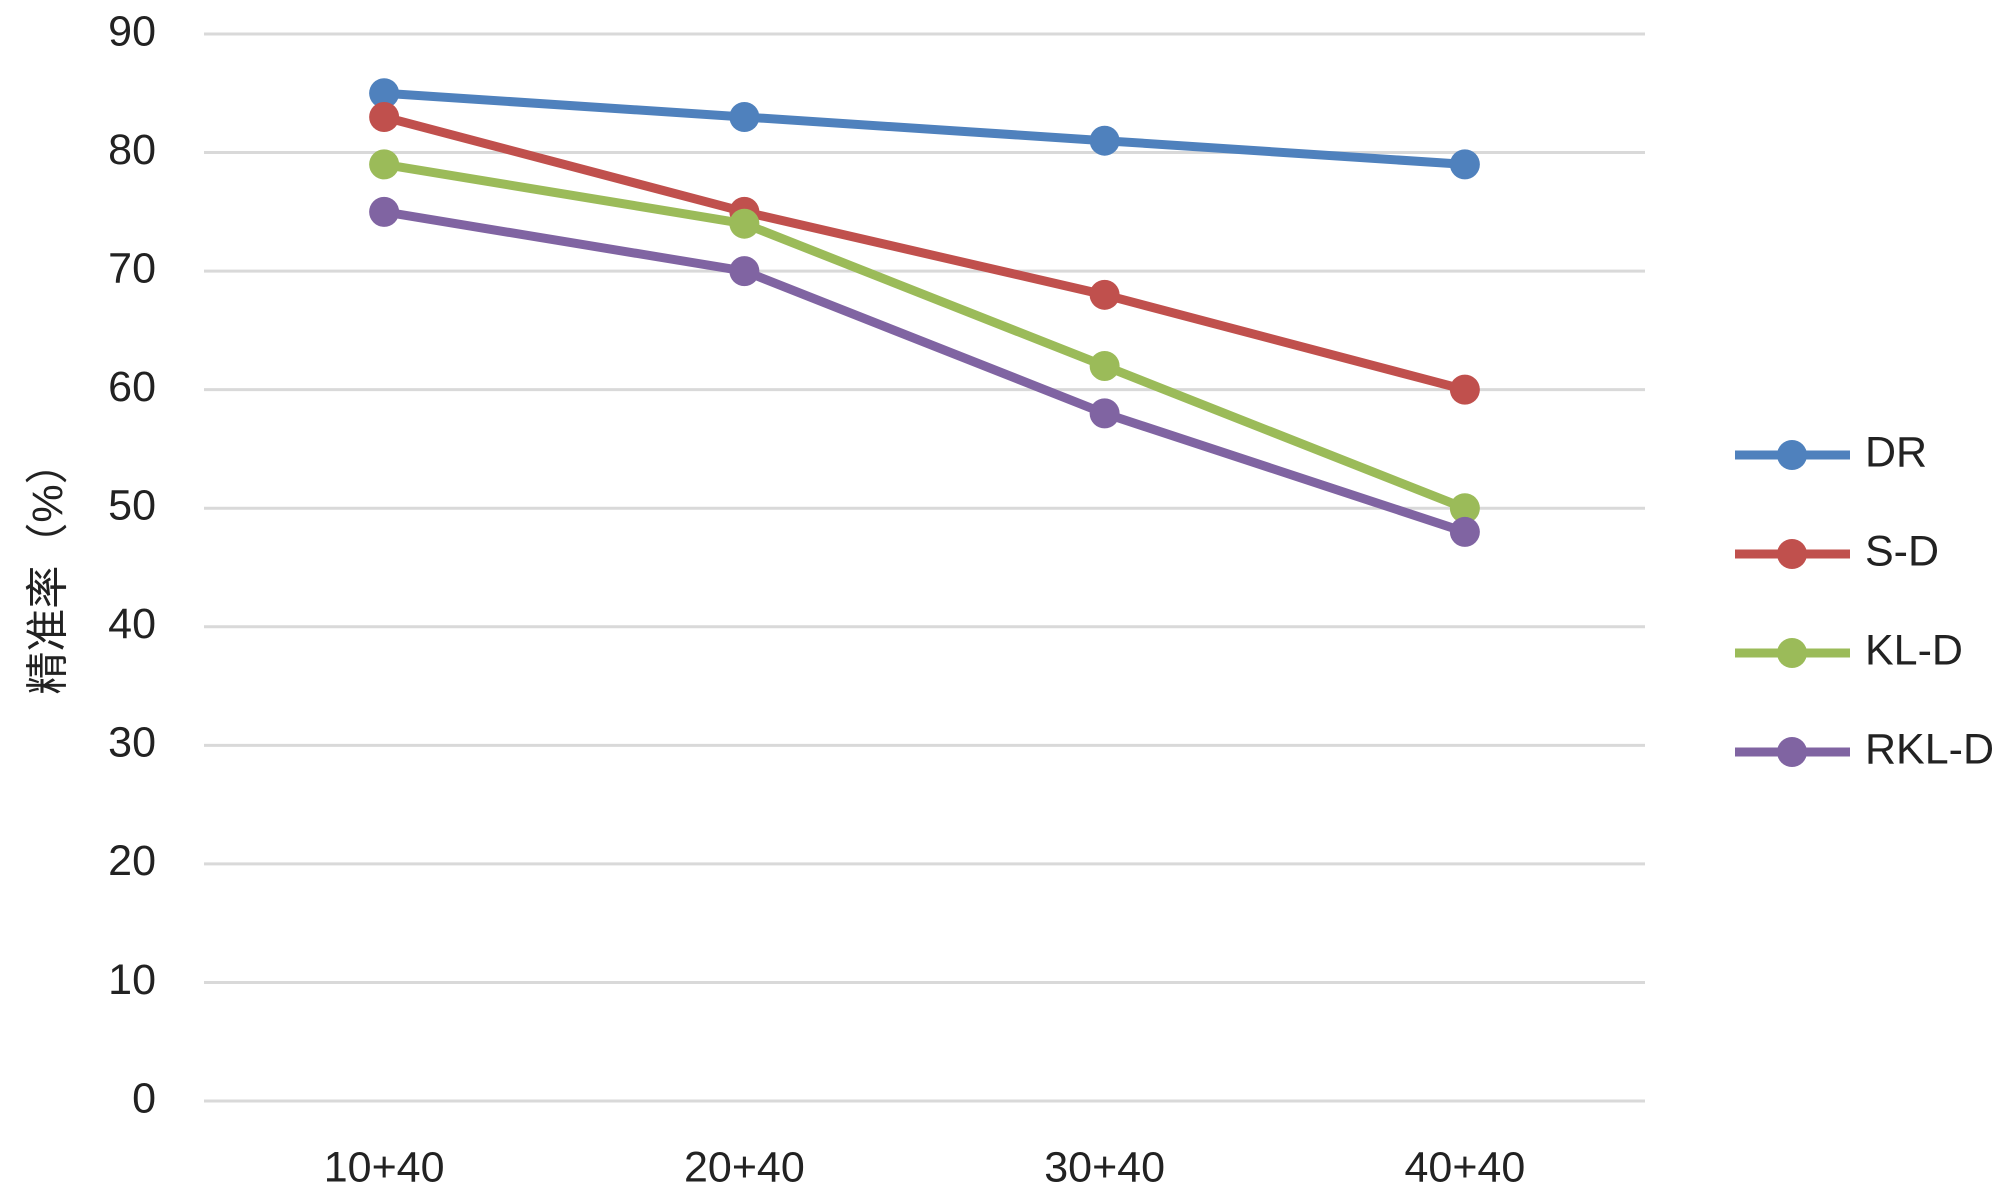 The height and width of the screenshot is (1202, 2000). Describe the element at coordinates (132, 624) in the screenshot. I see `y-tick-label: 40` at that location.